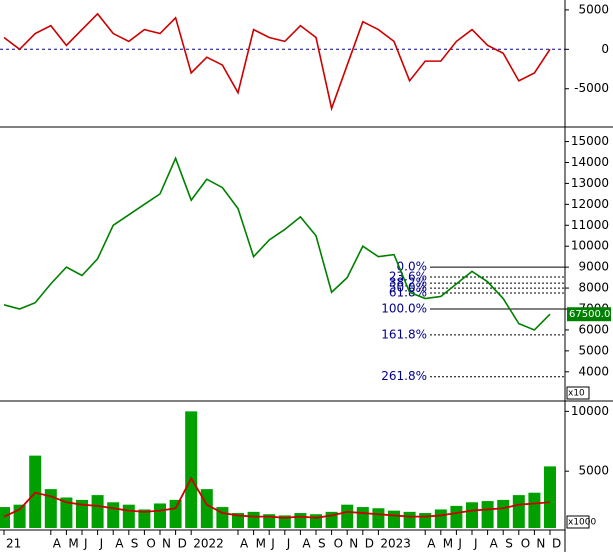  What do you see at coordinates (208, 544) in the screenshot?
I see `x-tick-label: 2022` at bounding box center [208, 544].